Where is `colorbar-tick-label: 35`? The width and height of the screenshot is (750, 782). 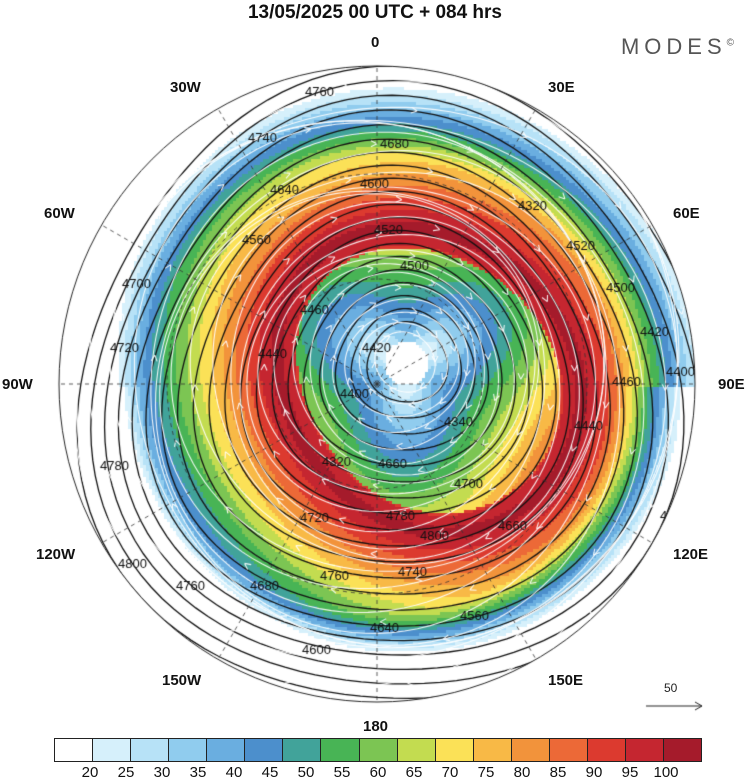
colorbar-tick-label: 35 is located at coordinates (198, 772).